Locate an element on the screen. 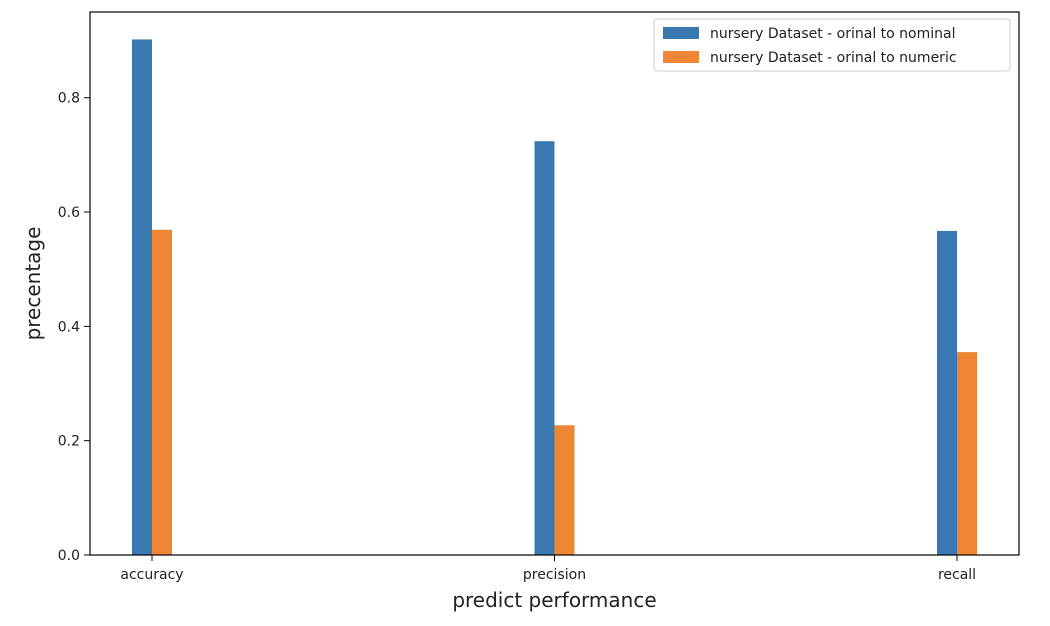 The image size is (1050, 626). bar-numeric-recall is located at coordinates (967, 453).